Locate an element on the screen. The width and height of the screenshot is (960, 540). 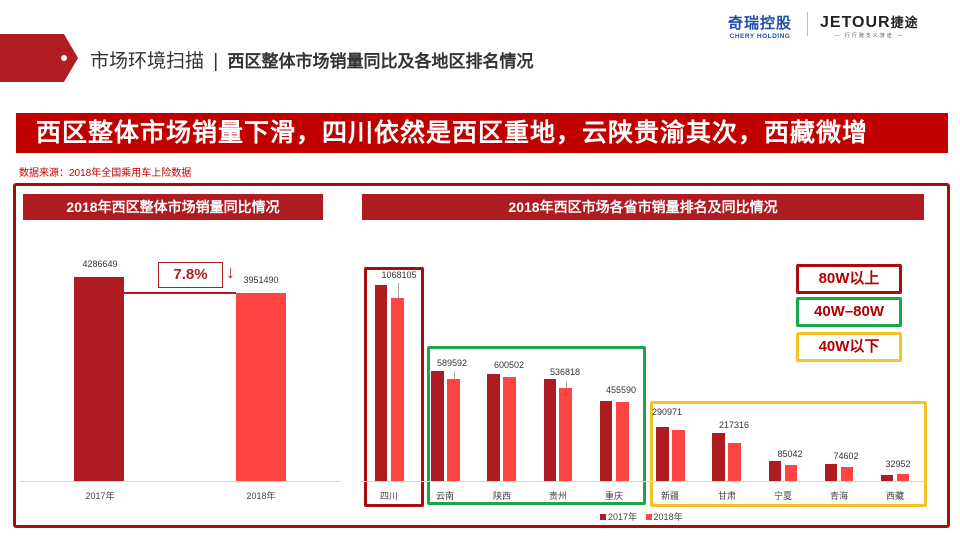
page-title: 市场环境扫描 | 西区整体市场销量同比及各地区排名情况 is located at coordinates (312, 59).